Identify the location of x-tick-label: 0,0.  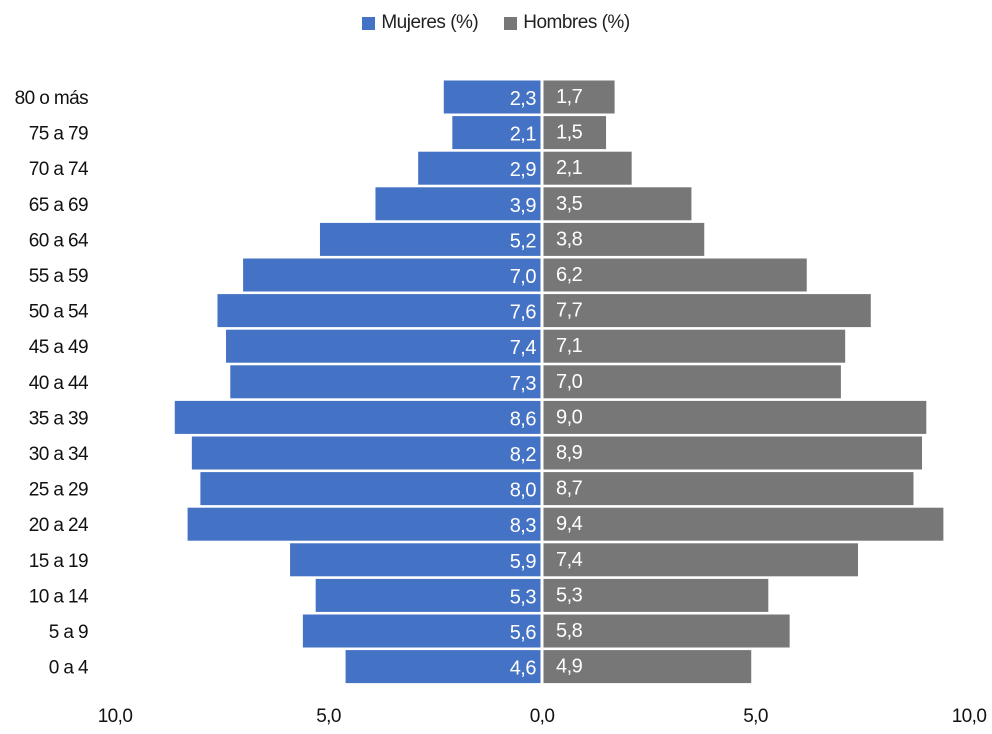
(542, 716).